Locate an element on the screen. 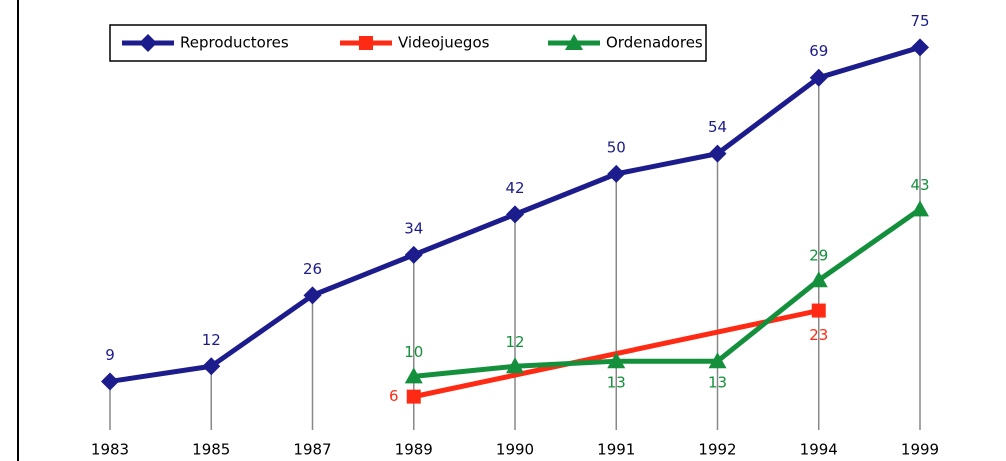 Image resolution: width=1006 pixels, height=461 pixels. legend-label: Ordenadores is located at coordinates (654, 43).